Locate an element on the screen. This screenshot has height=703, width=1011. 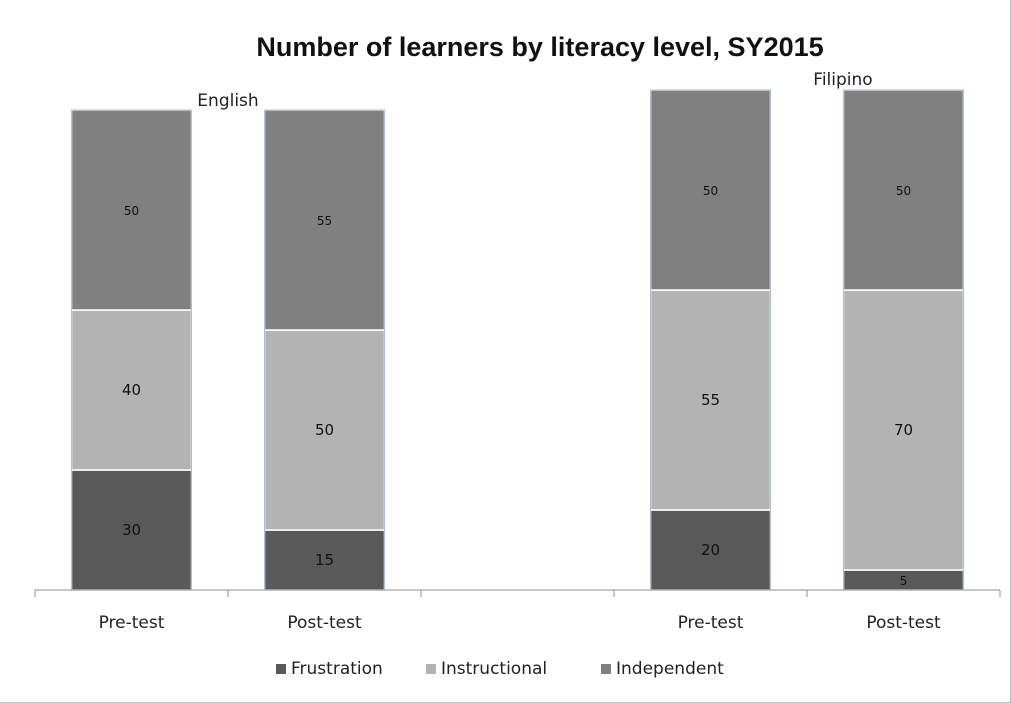
bar-filipino-post-test-instructional is located at coordinates (903, 430).